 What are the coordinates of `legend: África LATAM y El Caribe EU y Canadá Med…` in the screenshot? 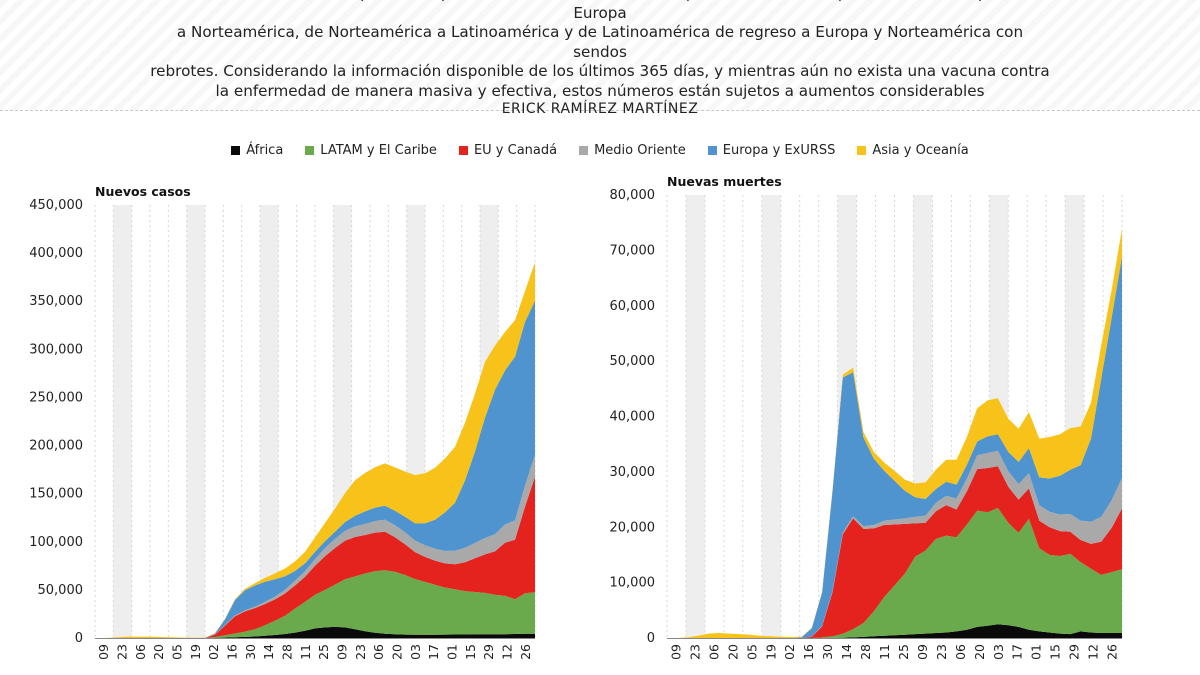 It's located at (600, 150).